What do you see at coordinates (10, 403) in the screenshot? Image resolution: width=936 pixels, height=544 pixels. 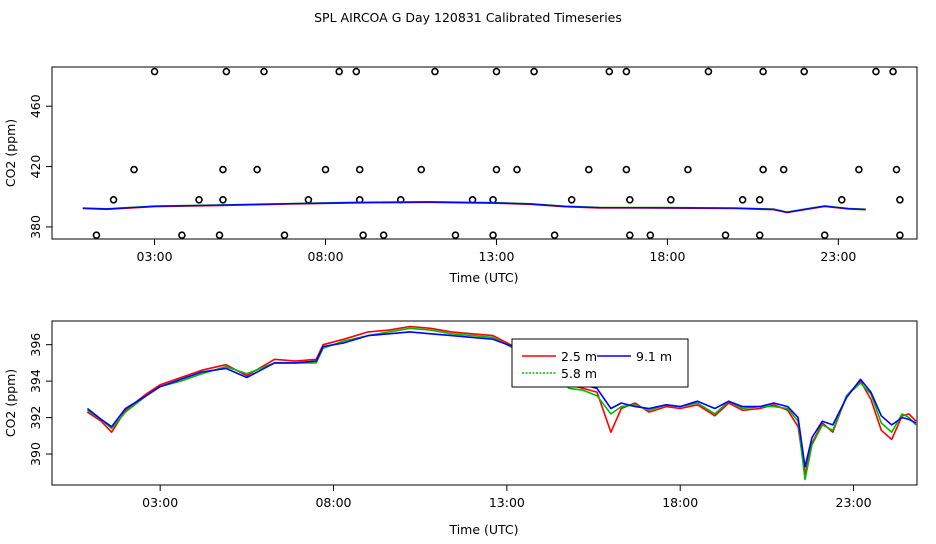 I see `bottom-y-axis-label: CO2 (ppm)` at bounding box center [10, 403].